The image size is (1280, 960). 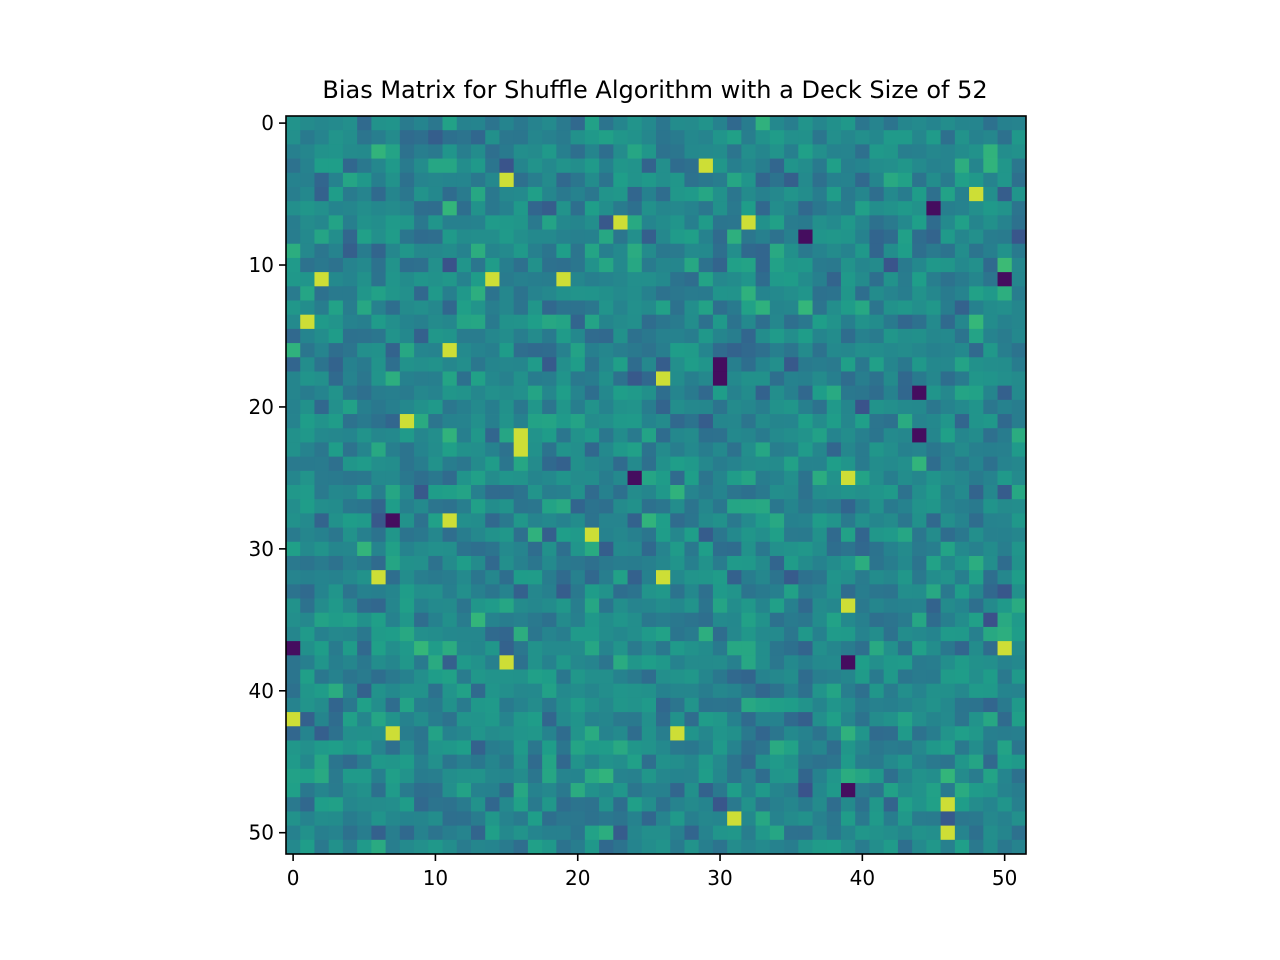 What do you see at coordinates (862, 878) in the screenshot?
I see `x-tick-label: 40` at bounding box center [862, 878].